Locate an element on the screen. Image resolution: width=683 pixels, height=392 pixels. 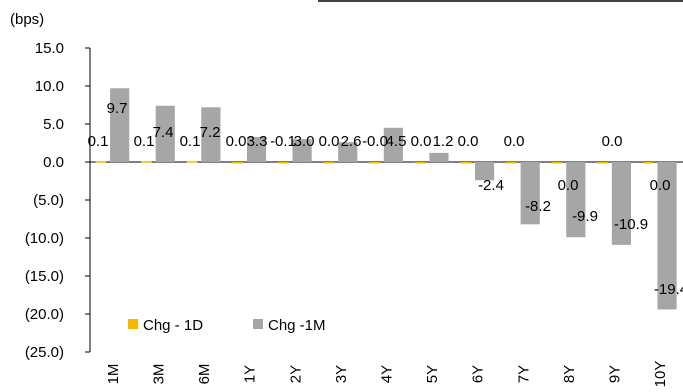
legend-swatch-chg-1m is located at coordinates (258, 324).